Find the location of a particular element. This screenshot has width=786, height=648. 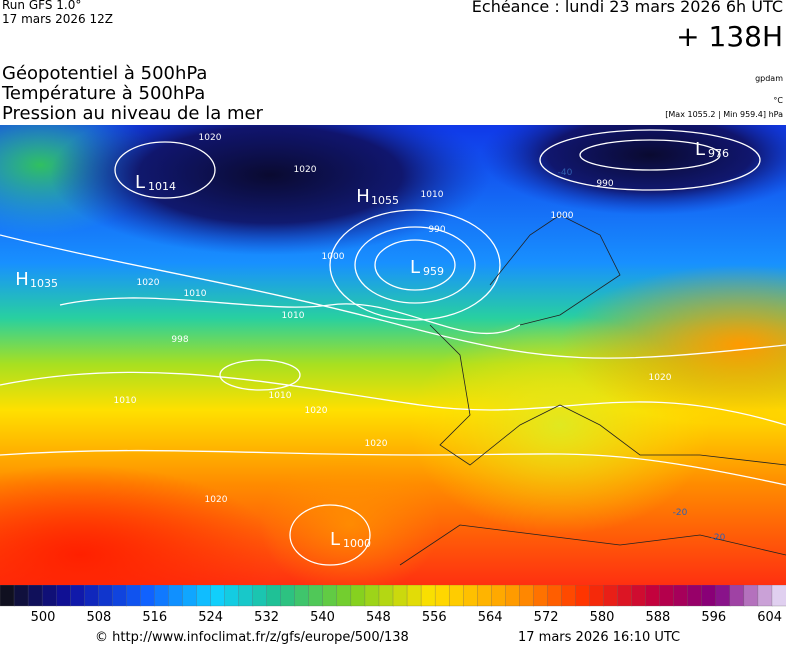

run-date: 17 mars 2026 12Z is located at coordinates (57, 19).